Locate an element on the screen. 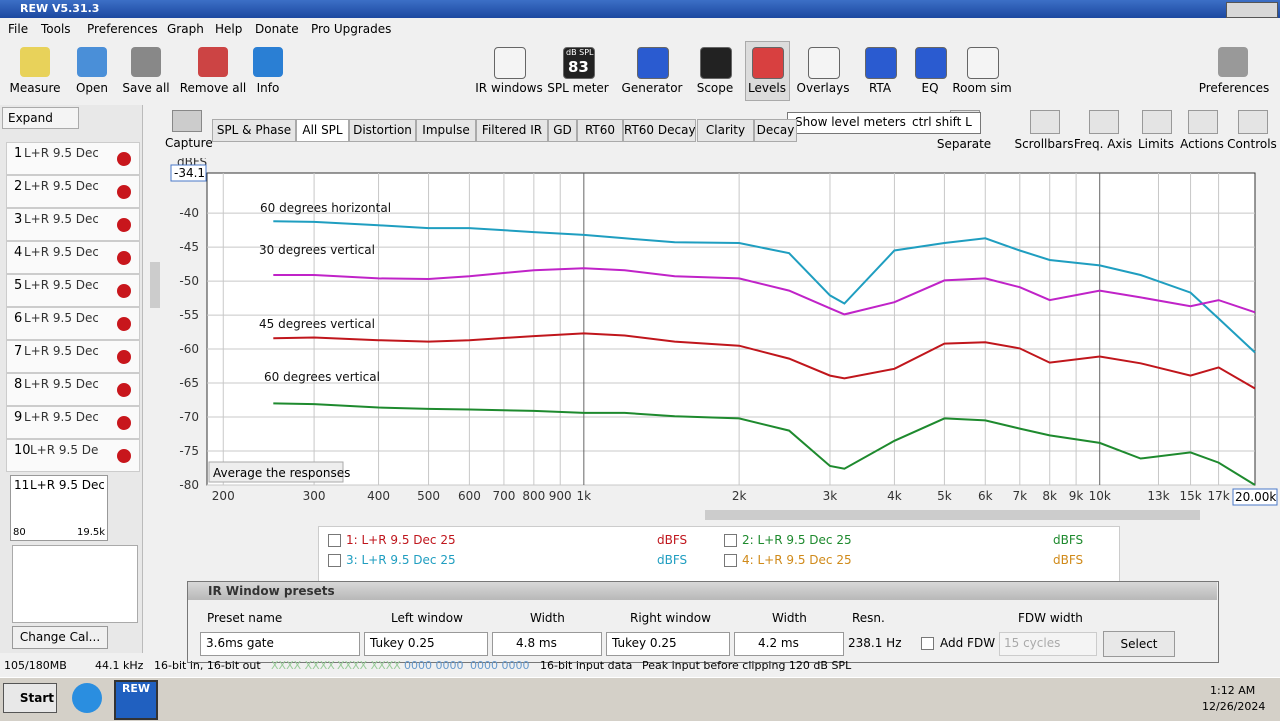  tab: RT60 is located at coordinates (600, 130).